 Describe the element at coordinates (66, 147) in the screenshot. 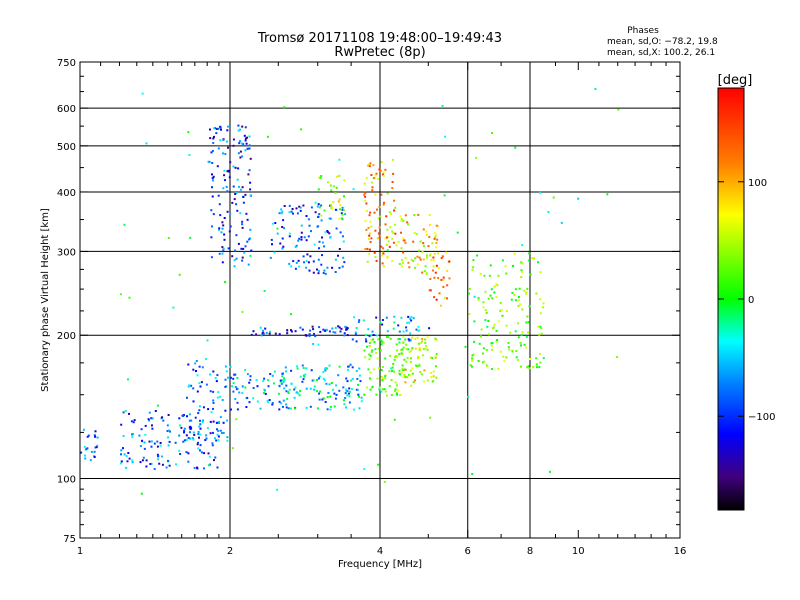

I see `y-tick-label: 500` at that location.